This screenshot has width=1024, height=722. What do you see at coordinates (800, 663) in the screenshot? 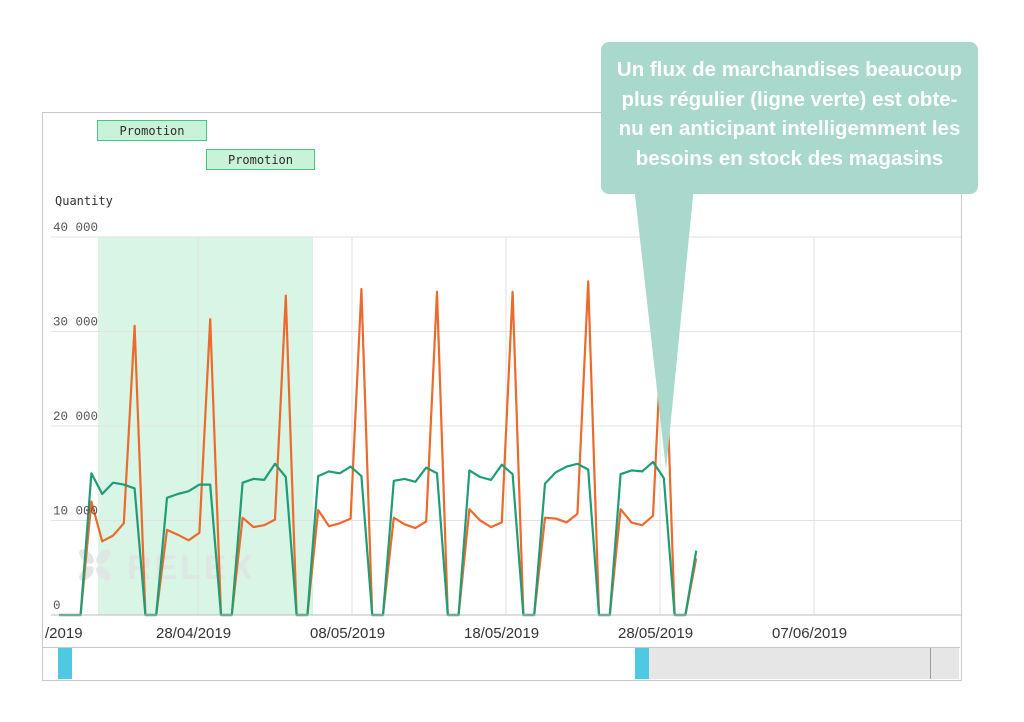
I see `scrollbar-track-rest` at bounding box center [800, 663].